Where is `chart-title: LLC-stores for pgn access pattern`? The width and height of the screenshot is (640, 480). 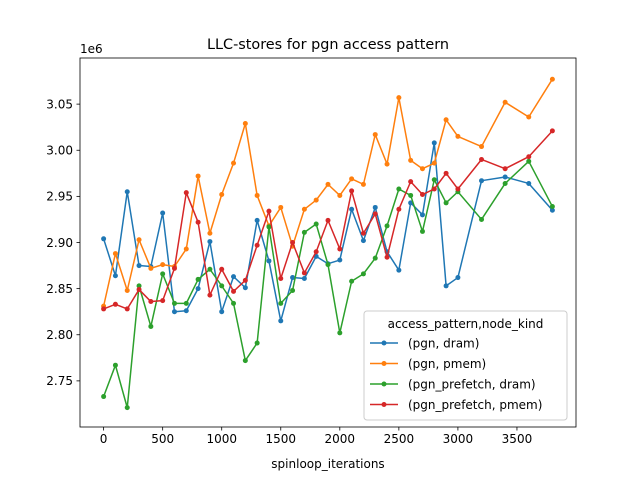 chart-title: LLC-stores for pgn access pattern is located at coordinates (328, 45).